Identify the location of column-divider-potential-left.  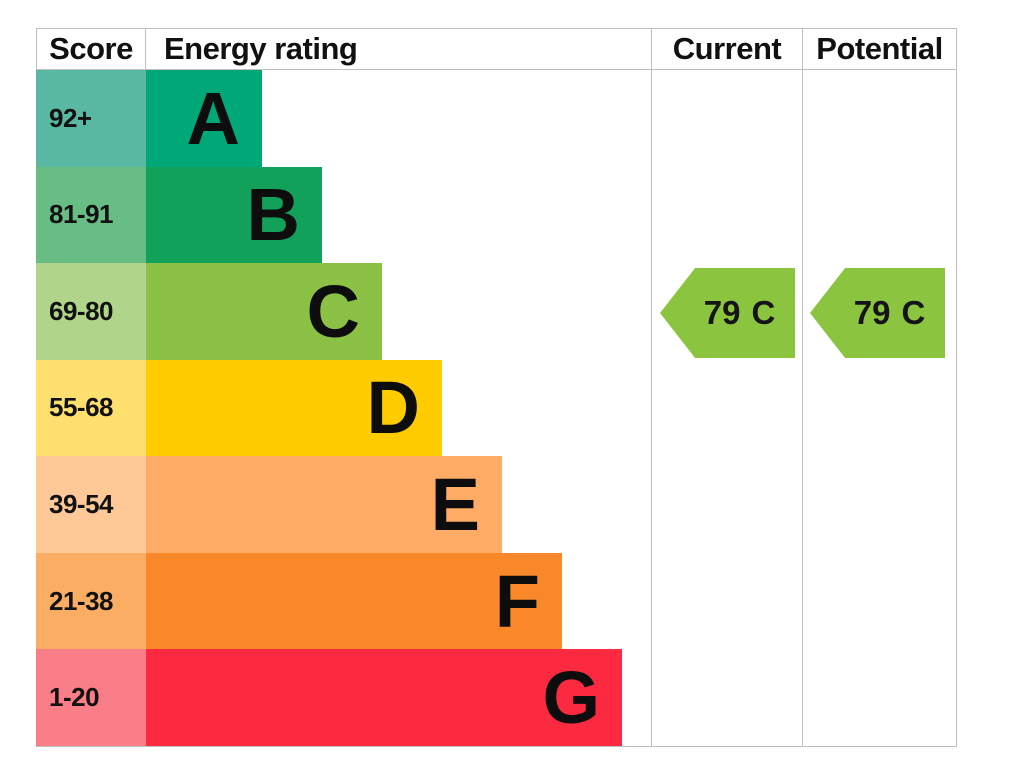
(802, 408).